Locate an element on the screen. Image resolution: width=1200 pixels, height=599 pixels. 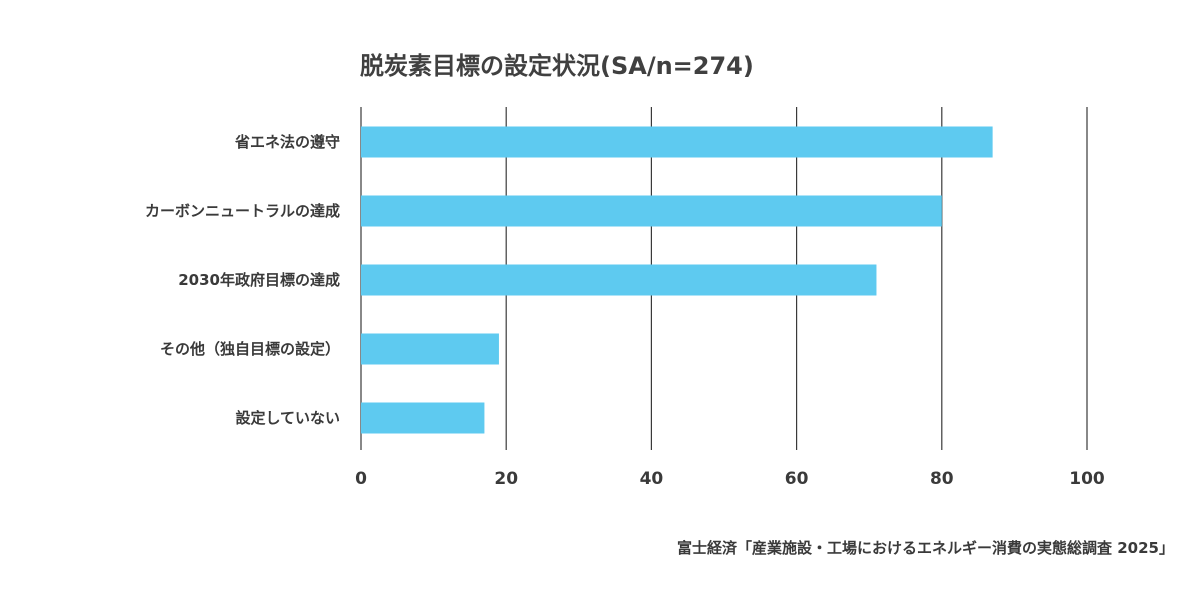
category-label: 設定していない is located at coordinates (287, 418).